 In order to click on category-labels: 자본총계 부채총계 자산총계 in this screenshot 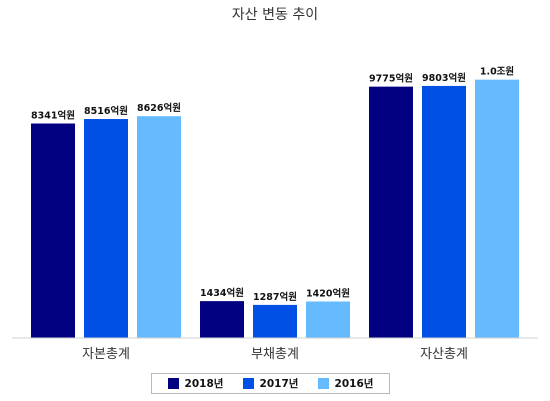, I will do `click(275, 354)`.